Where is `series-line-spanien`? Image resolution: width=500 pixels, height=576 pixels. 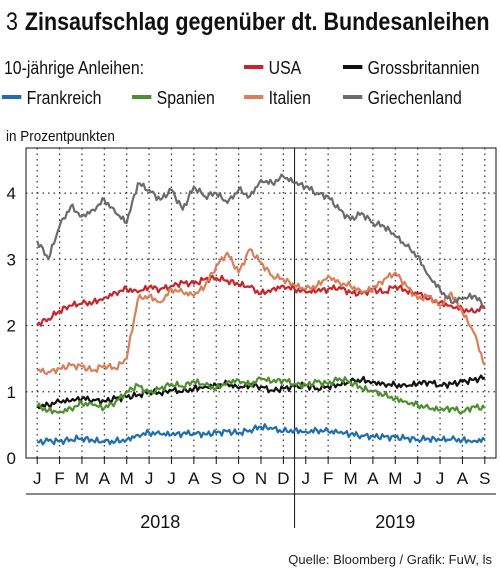 series-line-spanien is located at coordinates (261, 395).